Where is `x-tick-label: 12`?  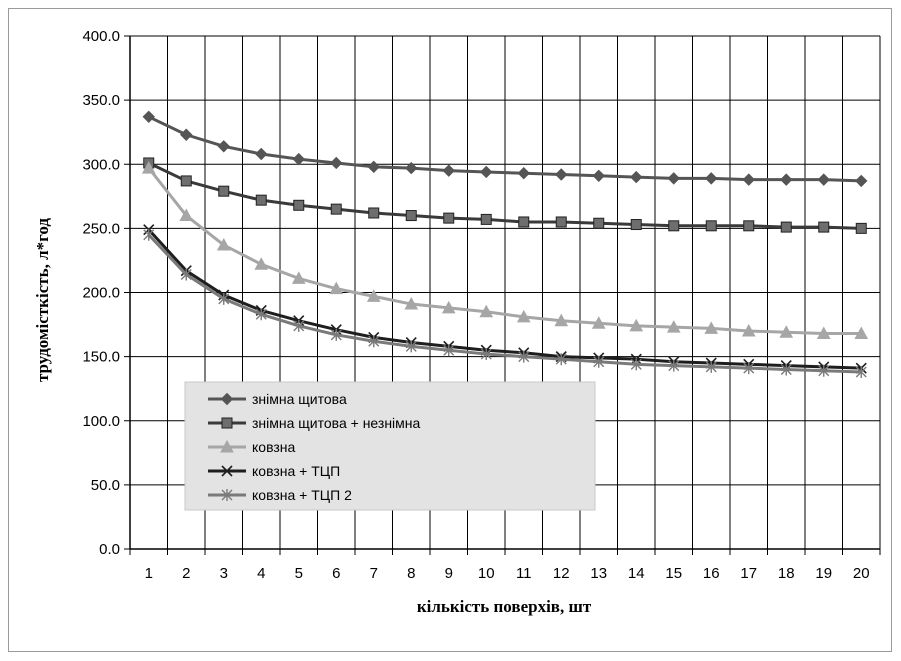
x-tick-label: 12 is located at coordinates (561, 573).